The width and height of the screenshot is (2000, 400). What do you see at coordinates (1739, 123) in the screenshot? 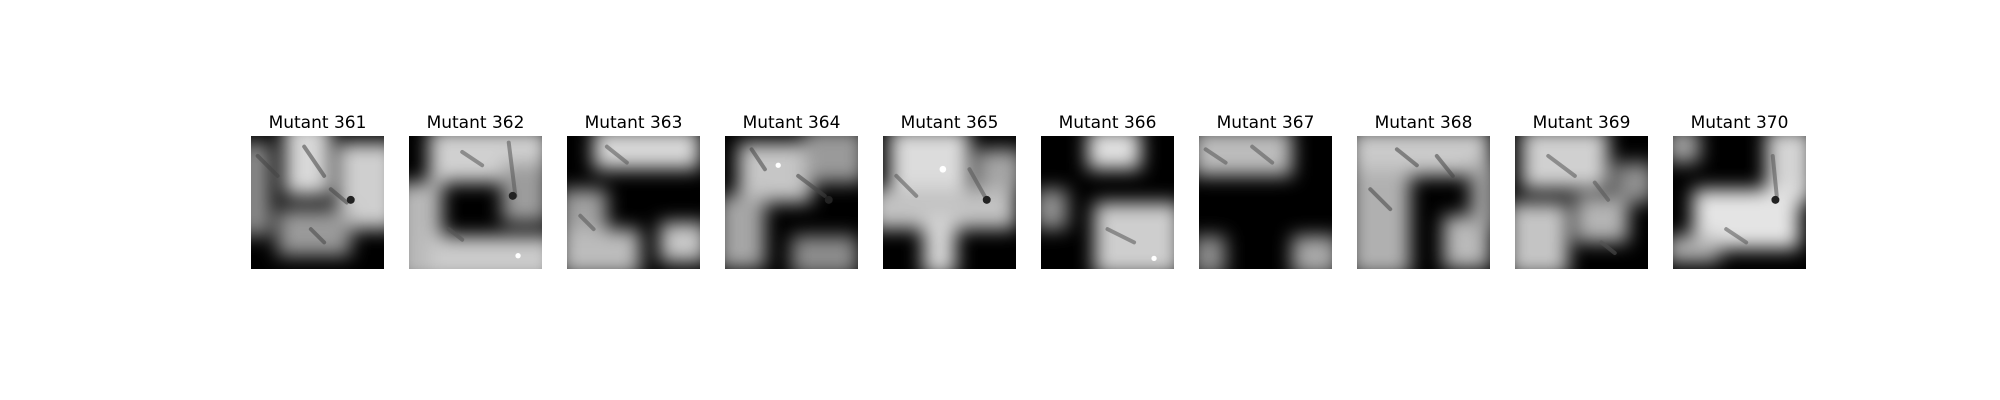
I see `panel-title: Mutant 370` at bounding box center [1739, 123].